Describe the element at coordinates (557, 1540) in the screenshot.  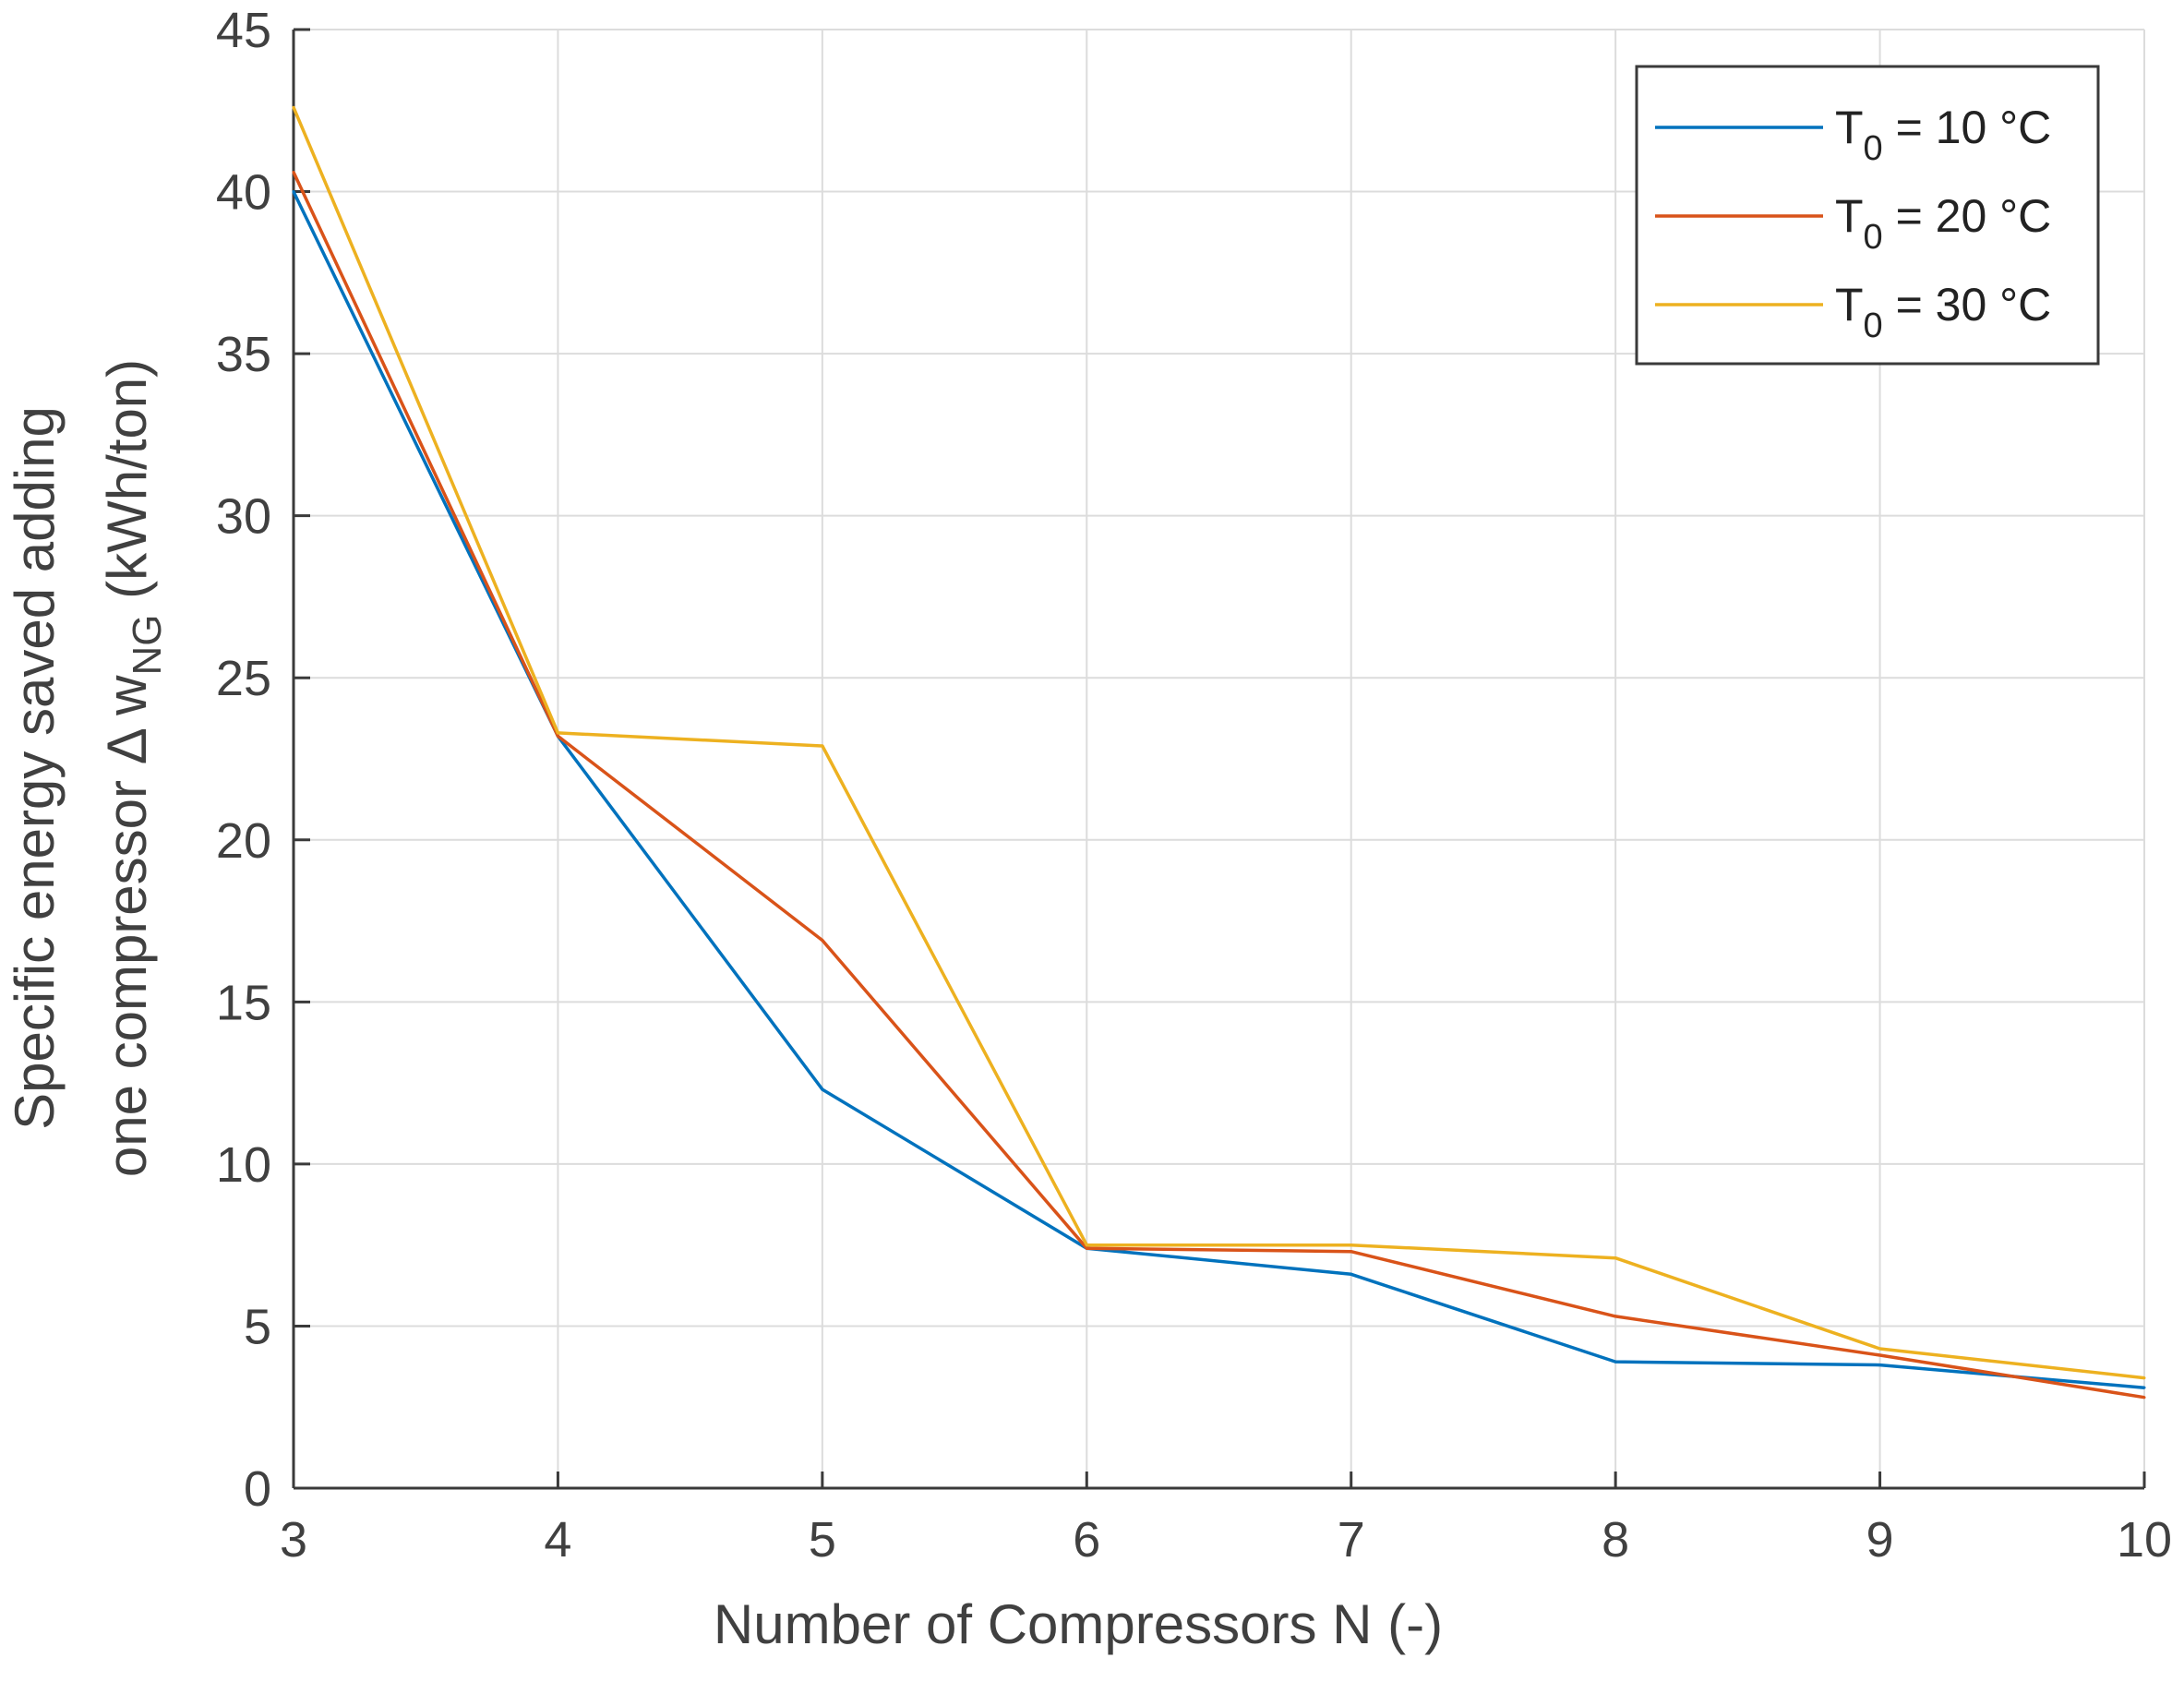
I see `x-tick-label: 4` at that location.